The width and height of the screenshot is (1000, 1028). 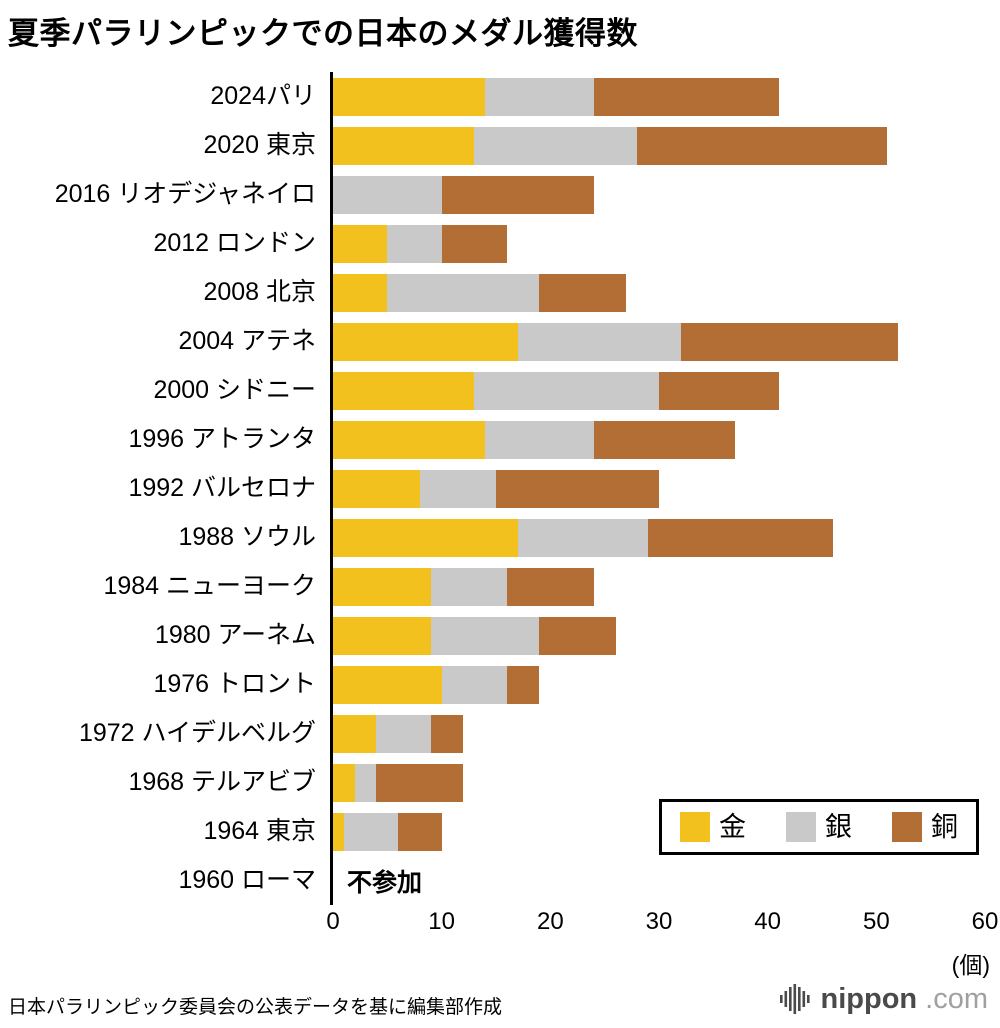 I want to click on category-label: 2012 ロンドン, so click(x=234, y=243).